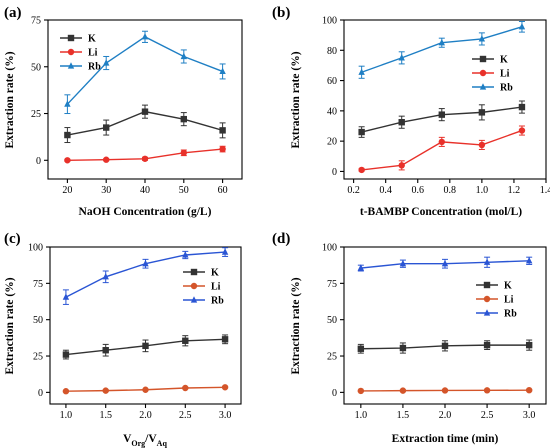  Describe the element at coordinates (482, 190) in the screenshot. I see `x-tick-label: 1.0` at that location.